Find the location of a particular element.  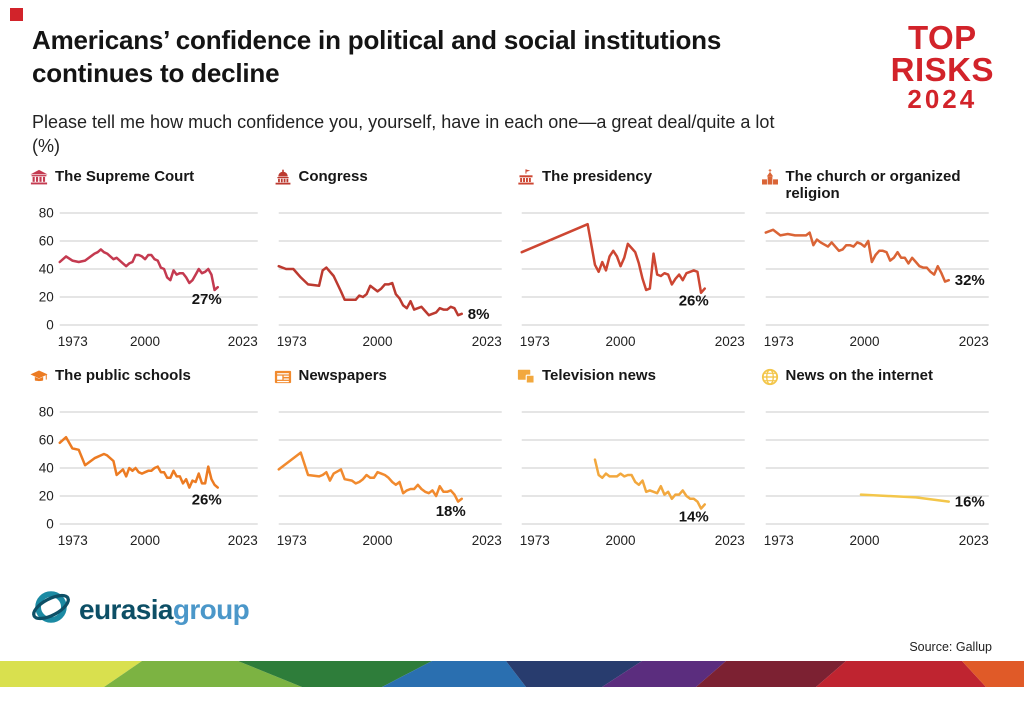

chart-plot: 26% 1973 2000 2023 is located at coordinates (632, 280).